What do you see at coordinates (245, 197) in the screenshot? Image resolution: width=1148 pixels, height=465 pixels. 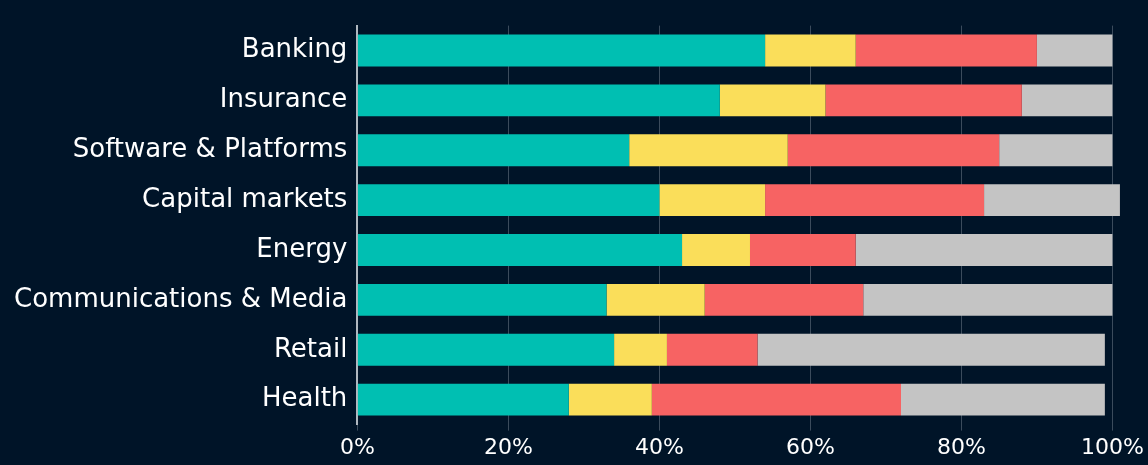 I see `y-tick-label: Capital markets` at bounding box center [245, 197].